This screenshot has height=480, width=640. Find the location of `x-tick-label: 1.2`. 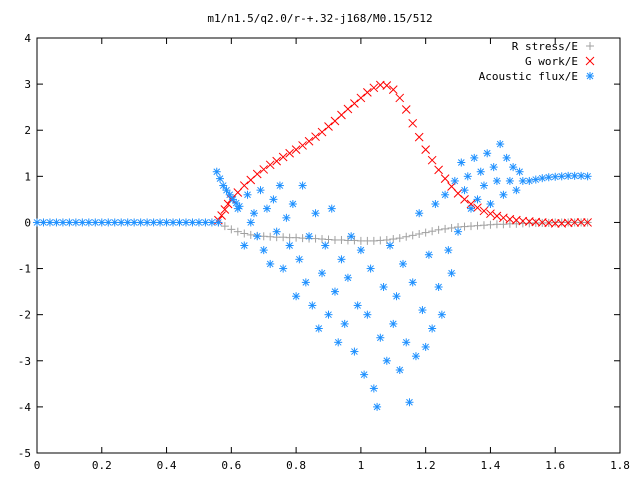

x-tick-label: 1.2 is located at coordinates (426, 465).